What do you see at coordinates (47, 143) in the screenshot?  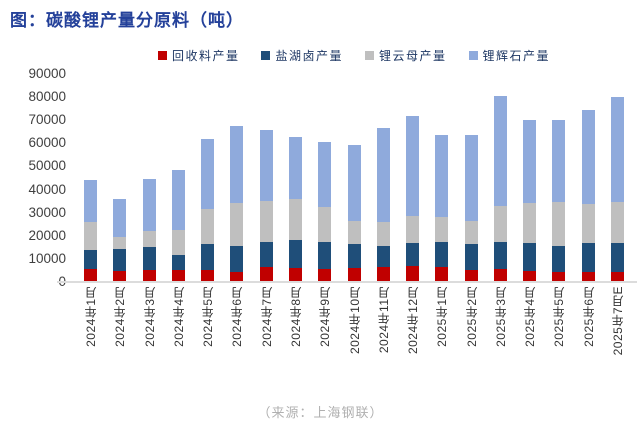 I see `y-tick-label: 60000` at bounding box center [47, 143].